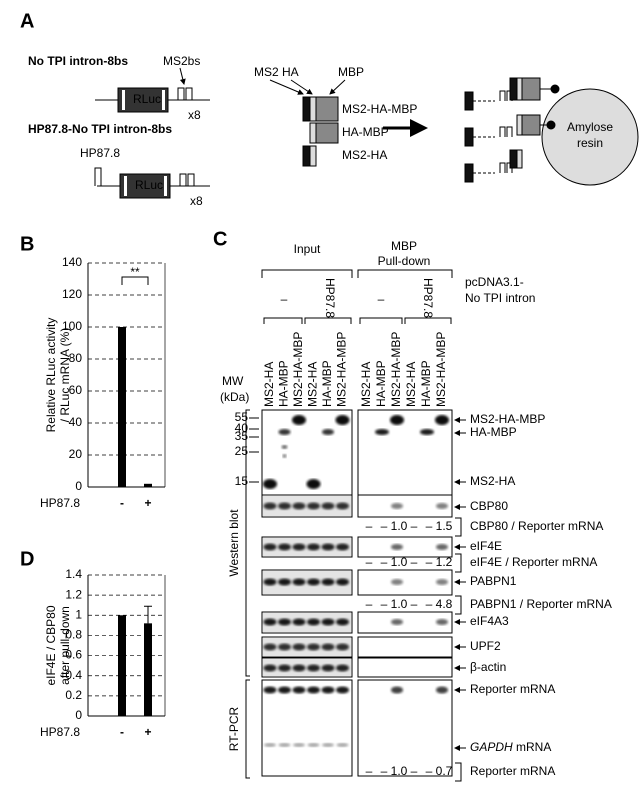 This screenshot has width=641, height=788. What do you see at coordinates (364, 155) in the screenshot?
I see `label: MS2-HA` at bounding box center [364, 155].